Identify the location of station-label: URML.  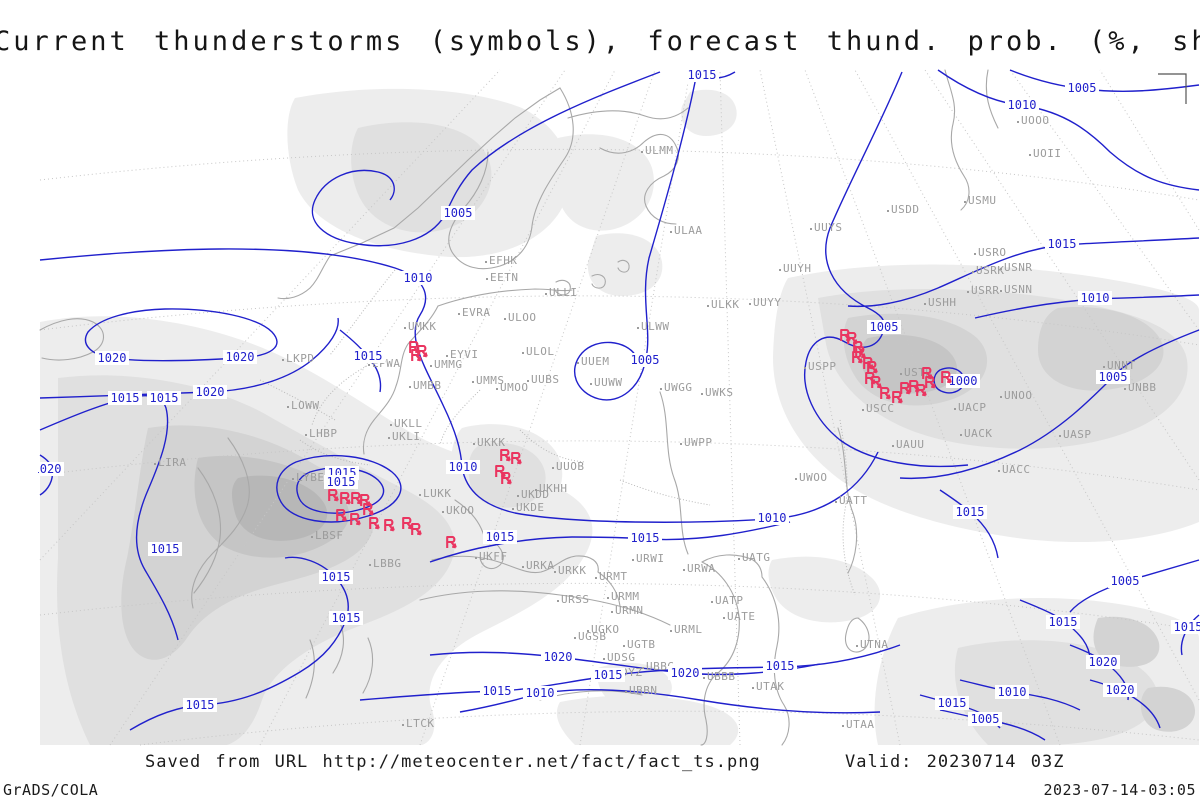
(688, 629).